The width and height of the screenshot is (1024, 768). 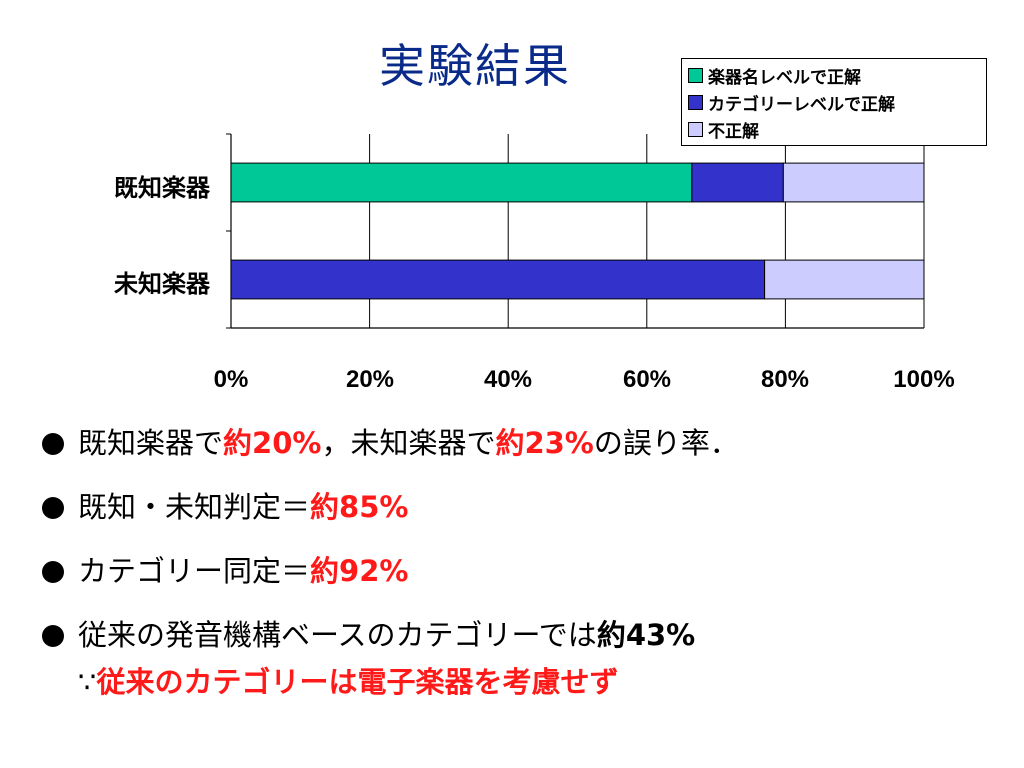 I want to click on x-tick-label: 0%, so click(x=231, y=379).